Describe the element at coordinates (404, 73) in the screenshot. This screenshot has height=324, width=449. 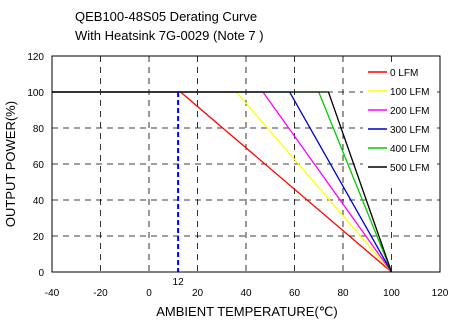
I see `legend-label: 0 LFM` at that location.